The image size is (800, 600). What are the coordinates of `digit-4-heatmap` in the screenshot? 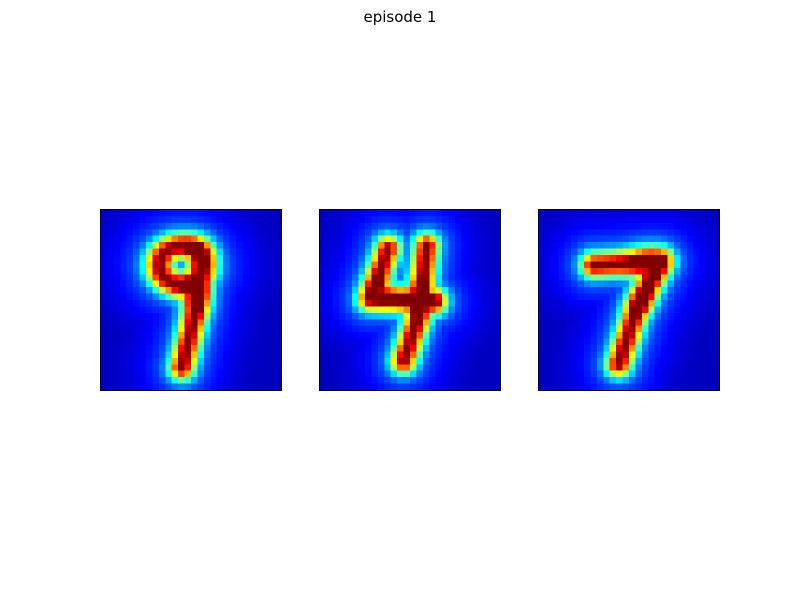 It's located at (410, 300).